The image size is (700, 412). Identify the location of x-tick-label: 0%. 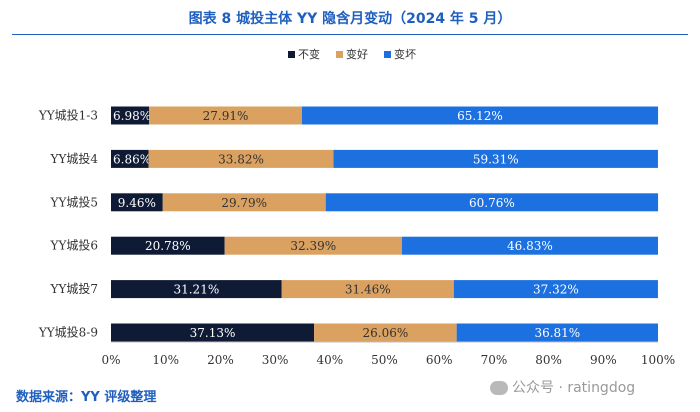
(110, 360).